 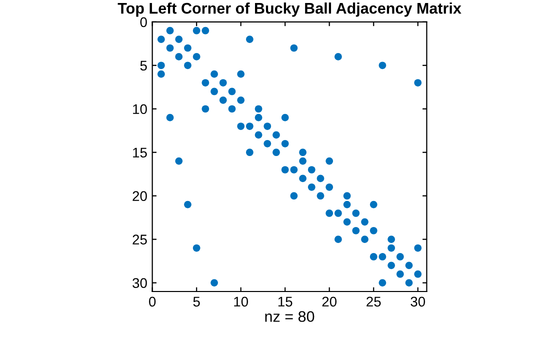 What do you see at coordinates (152, 301) in the screenshot?
I see `x-tick-label: 0` at bounding box center [152, 301].